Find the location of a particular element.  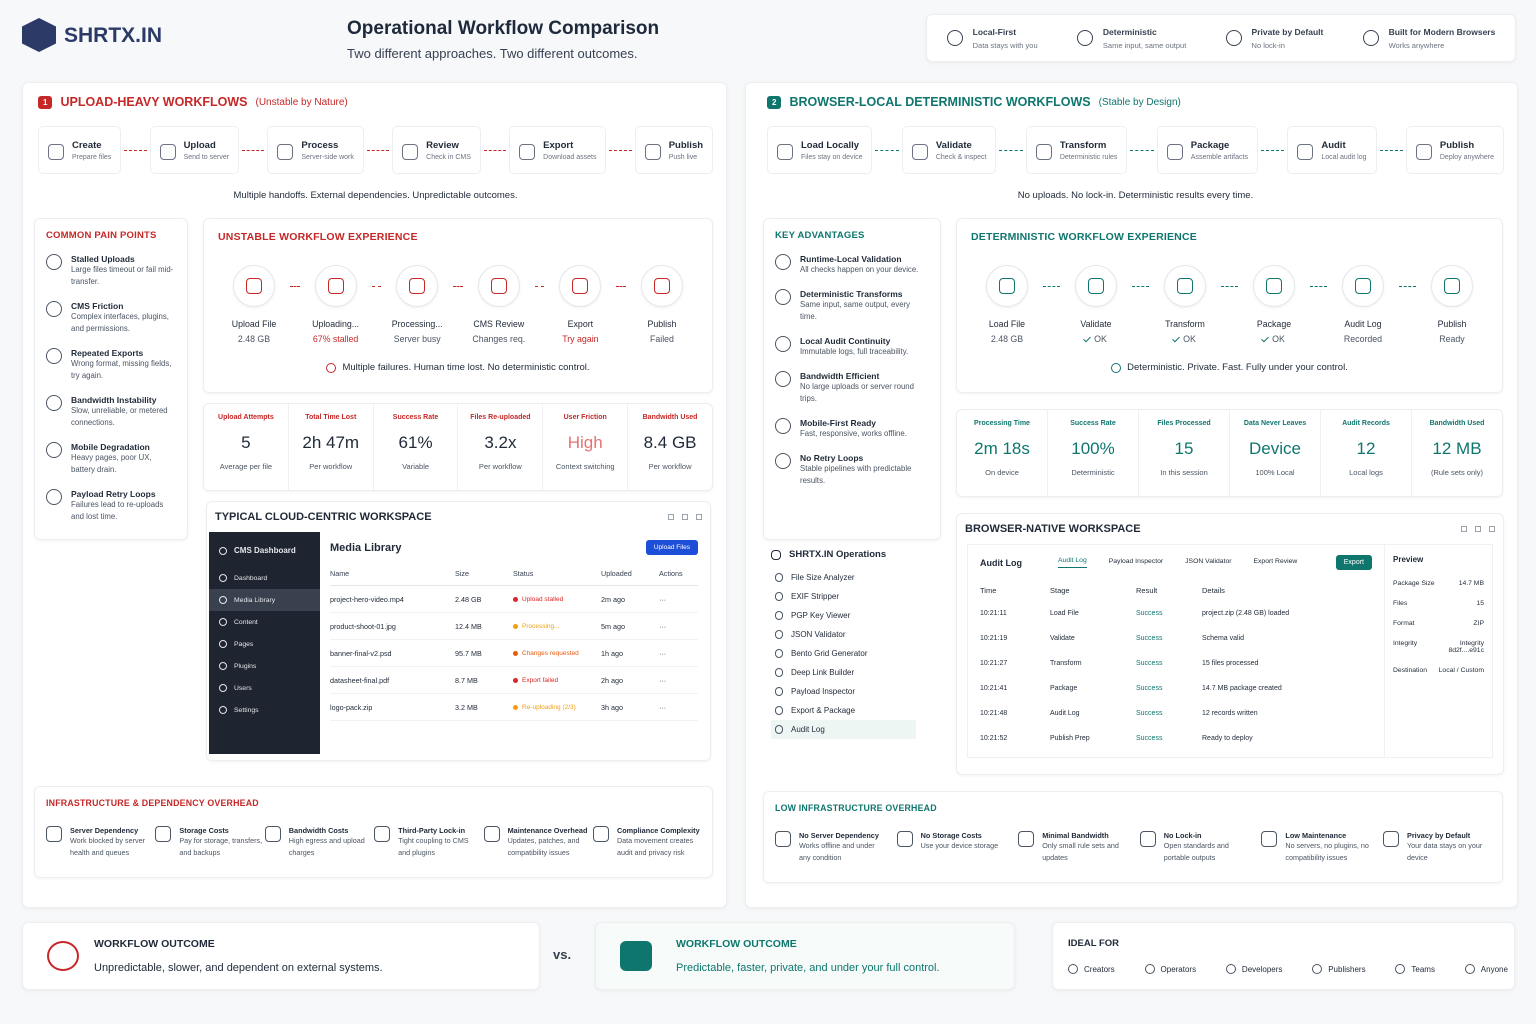

table-cell: 10:21:11 is located at coordinates (993, 613).